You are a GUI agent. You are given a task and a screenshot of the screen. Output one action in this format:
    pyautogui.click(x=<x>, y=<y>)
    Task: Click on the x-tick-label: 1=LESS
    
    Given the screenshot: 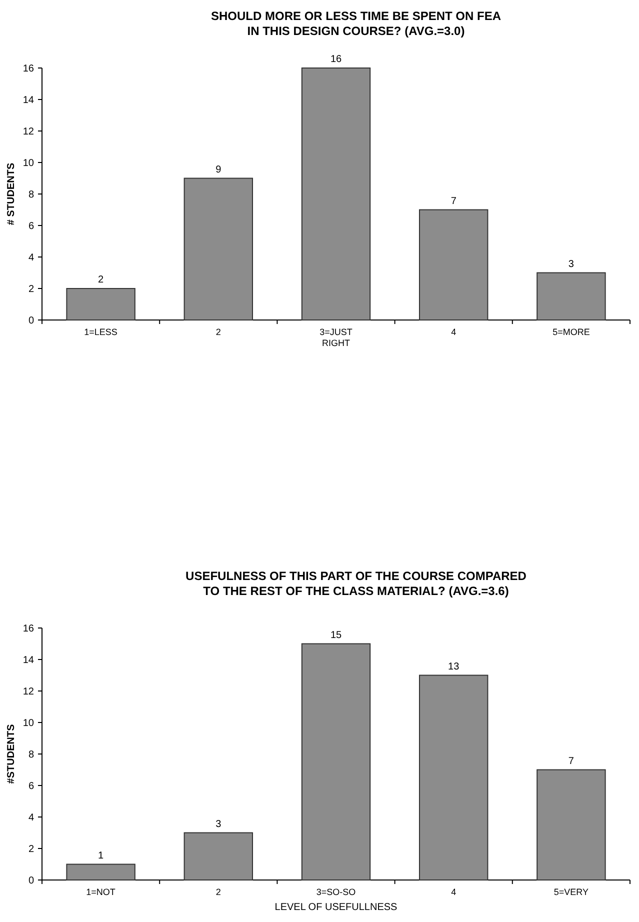 What is the action you would take?
    pyautogui.click(x=101, y=332)
    